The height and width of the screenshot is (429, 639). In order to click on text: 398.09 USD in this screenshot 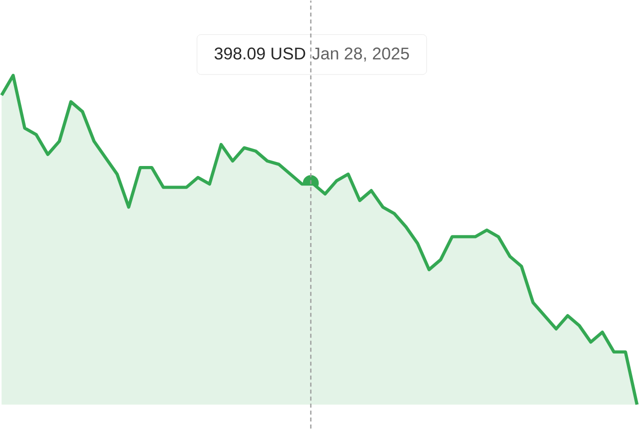, I will do `click(260, 53)`.